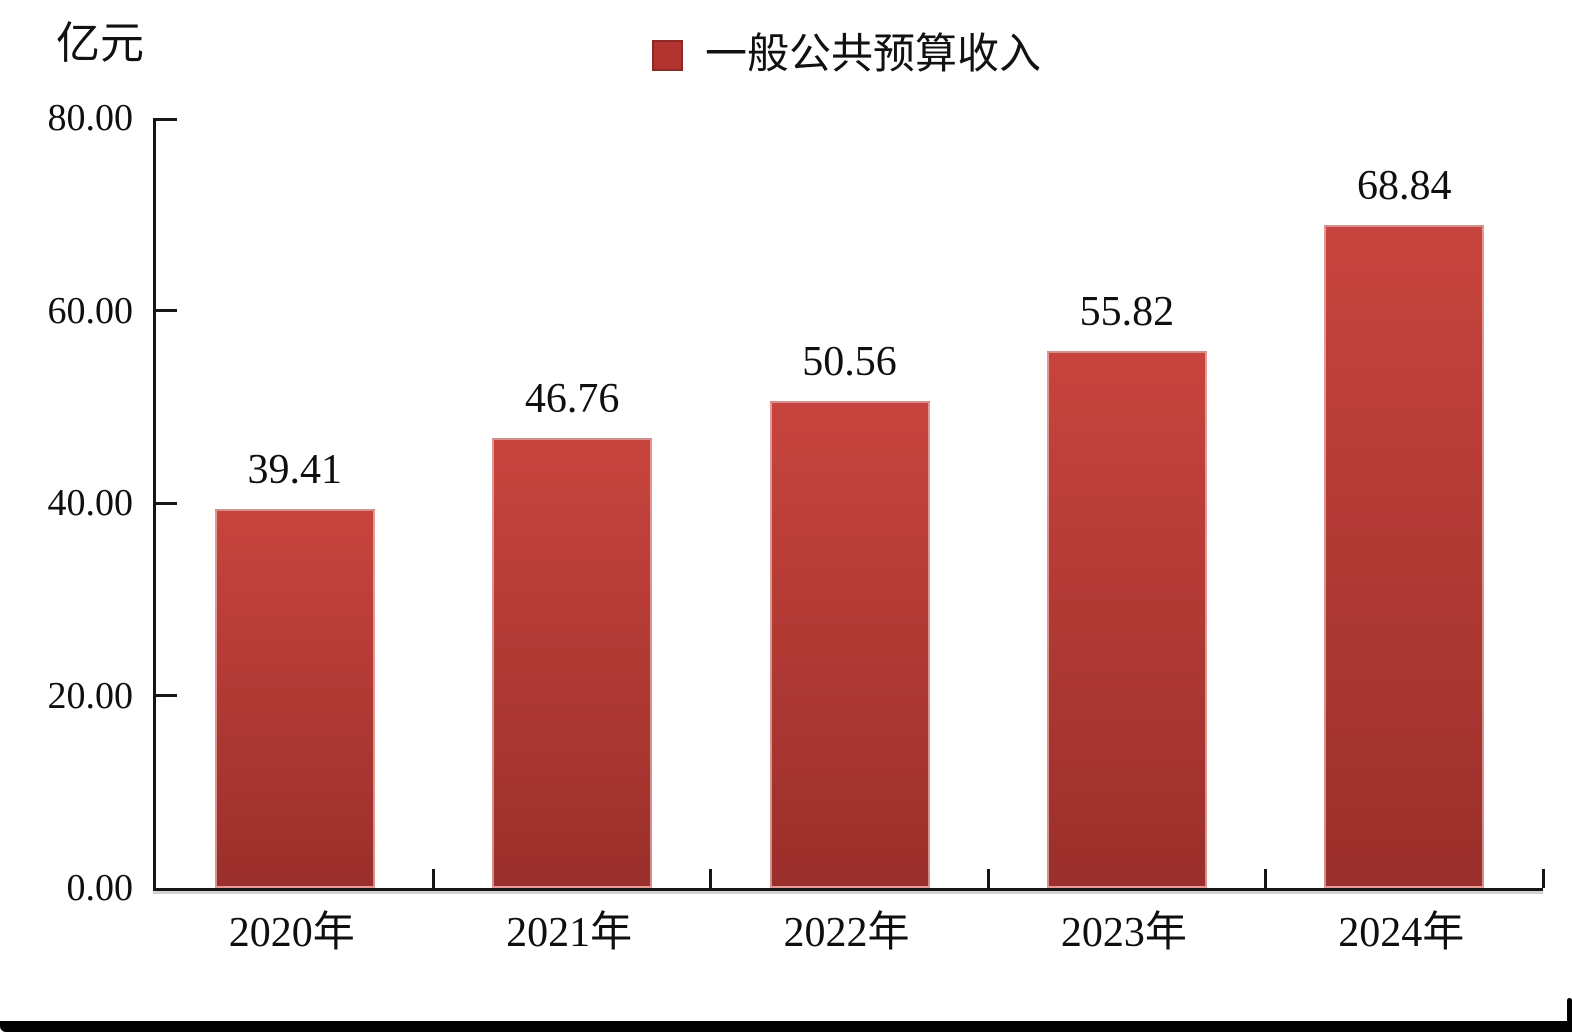 Image resolution: width=1572 pixels, height=1032 pixels. I want to click on bar-2024年, so click(1404, 556).